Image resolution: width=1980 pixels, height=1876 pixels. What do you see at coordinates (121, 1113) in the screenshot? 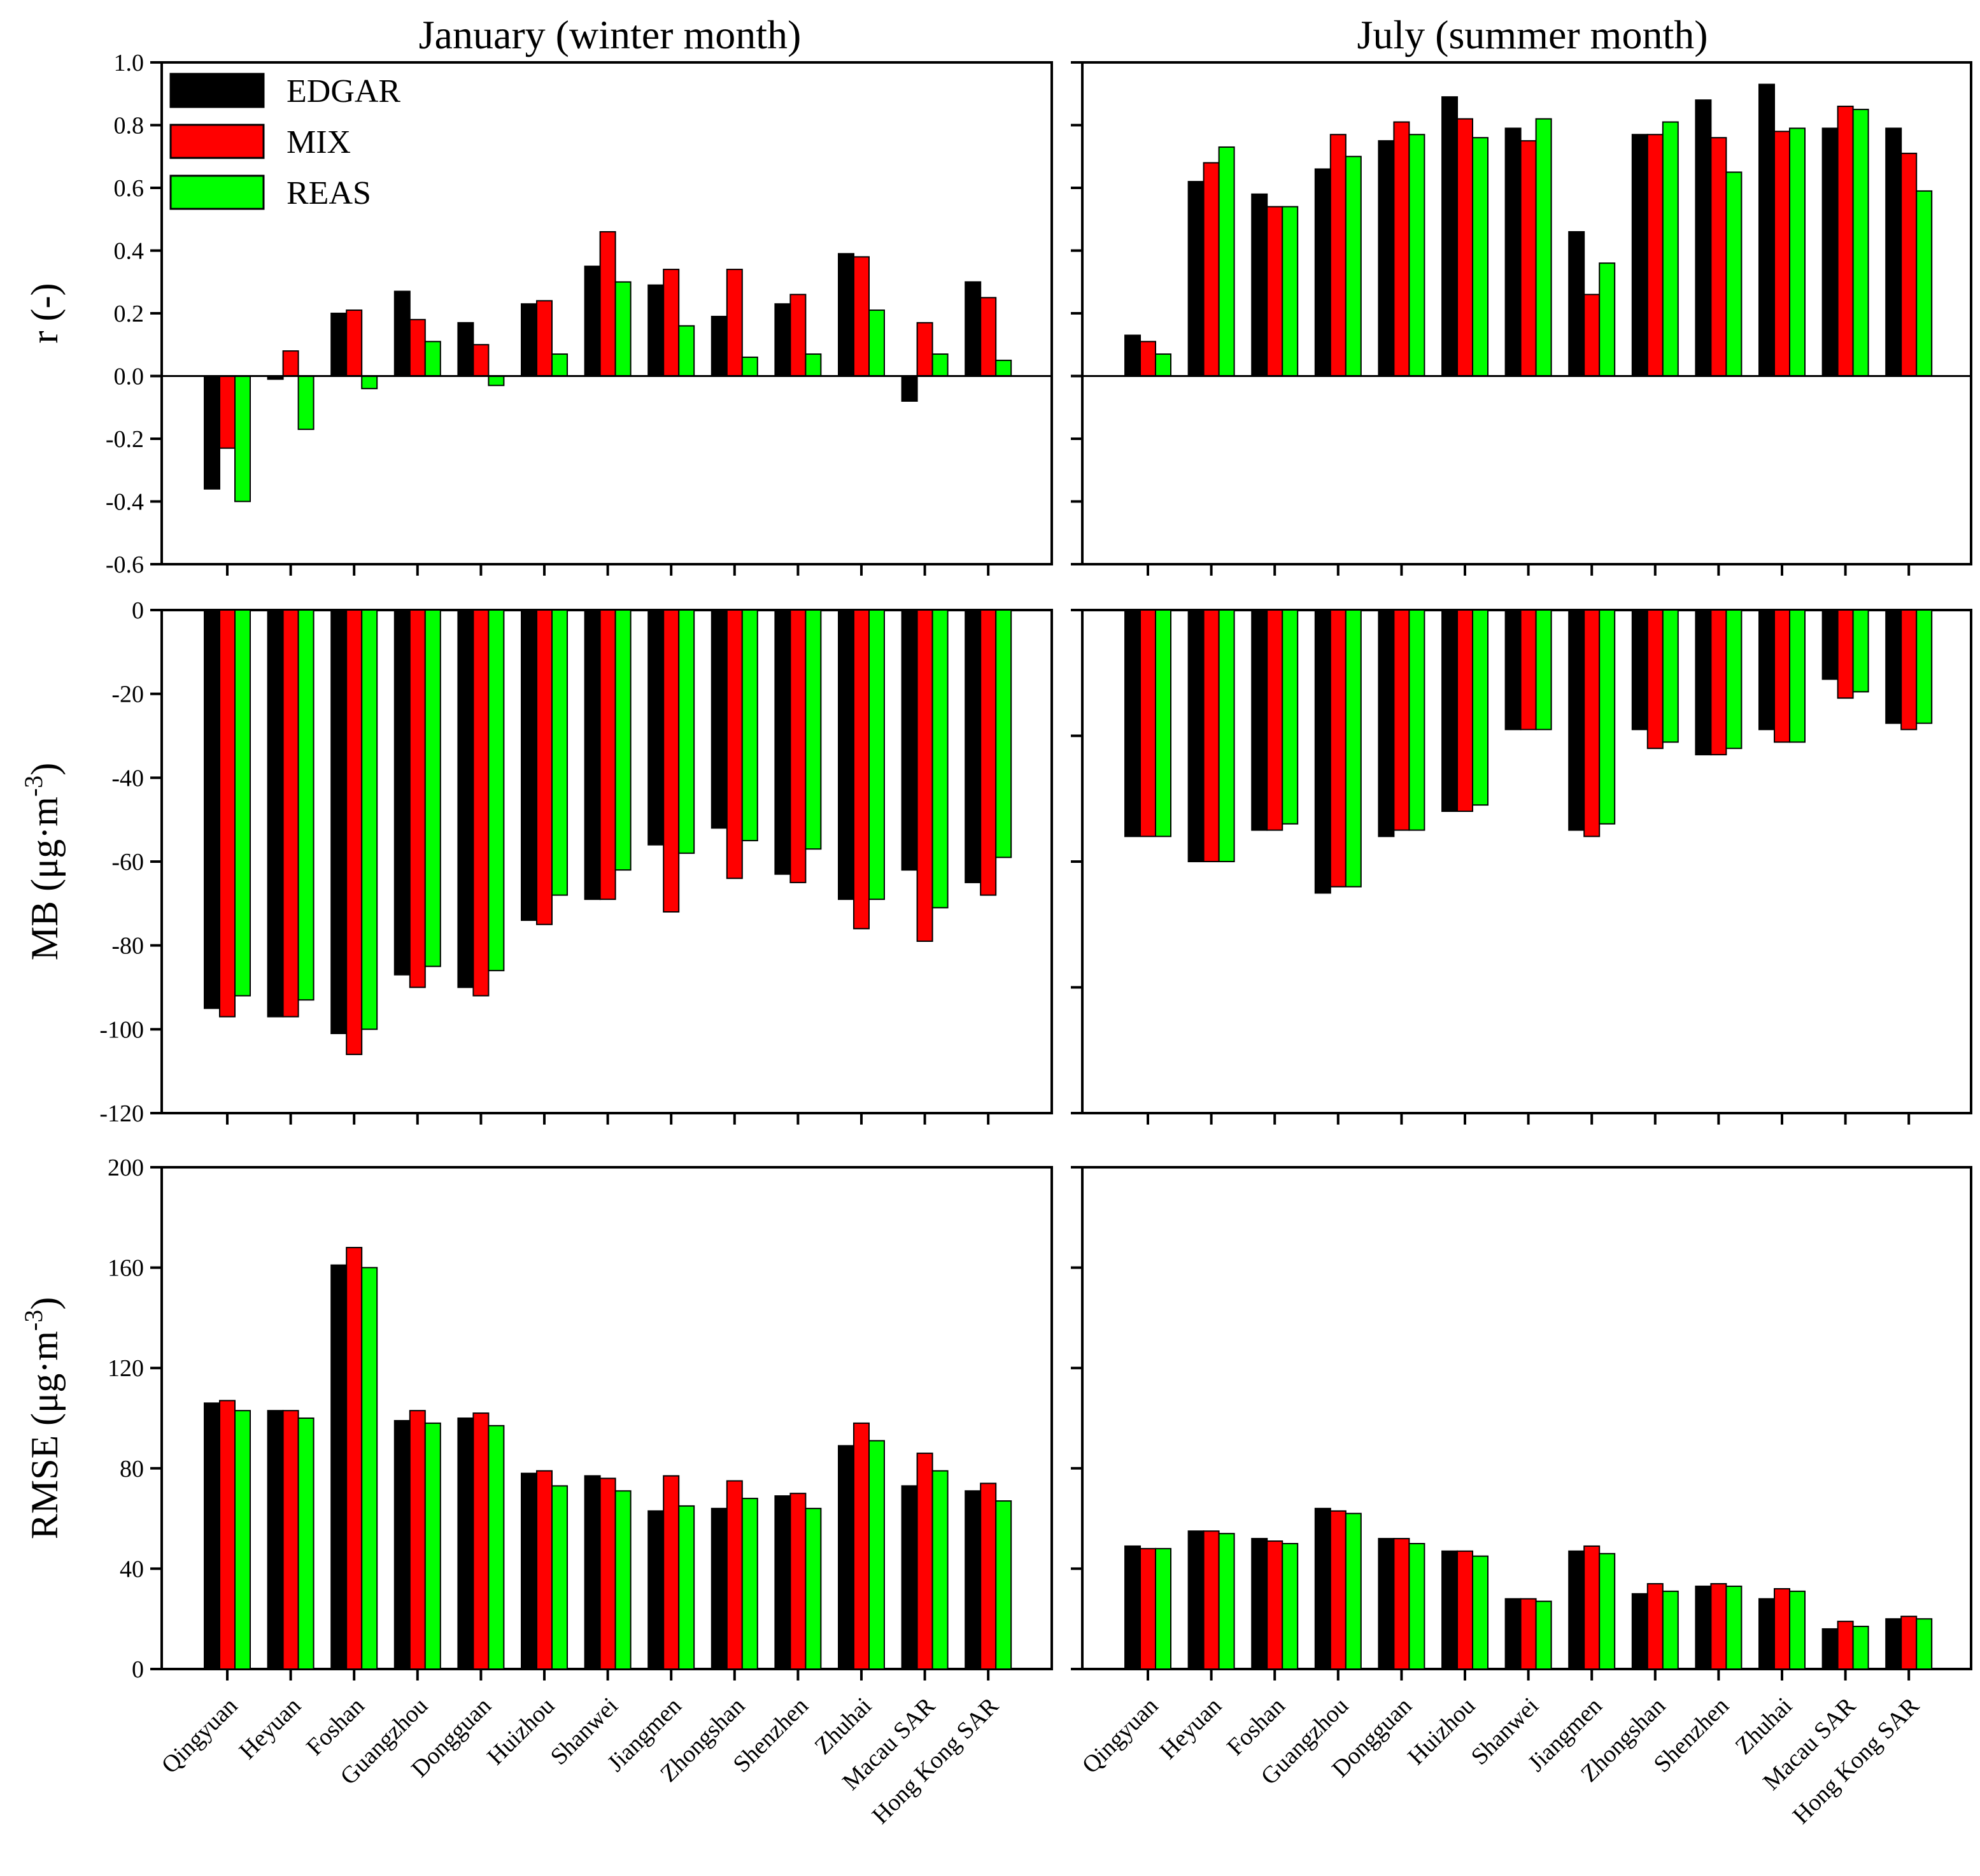
I see `y-tick-label: -120` at bounding box center [121, 1113].